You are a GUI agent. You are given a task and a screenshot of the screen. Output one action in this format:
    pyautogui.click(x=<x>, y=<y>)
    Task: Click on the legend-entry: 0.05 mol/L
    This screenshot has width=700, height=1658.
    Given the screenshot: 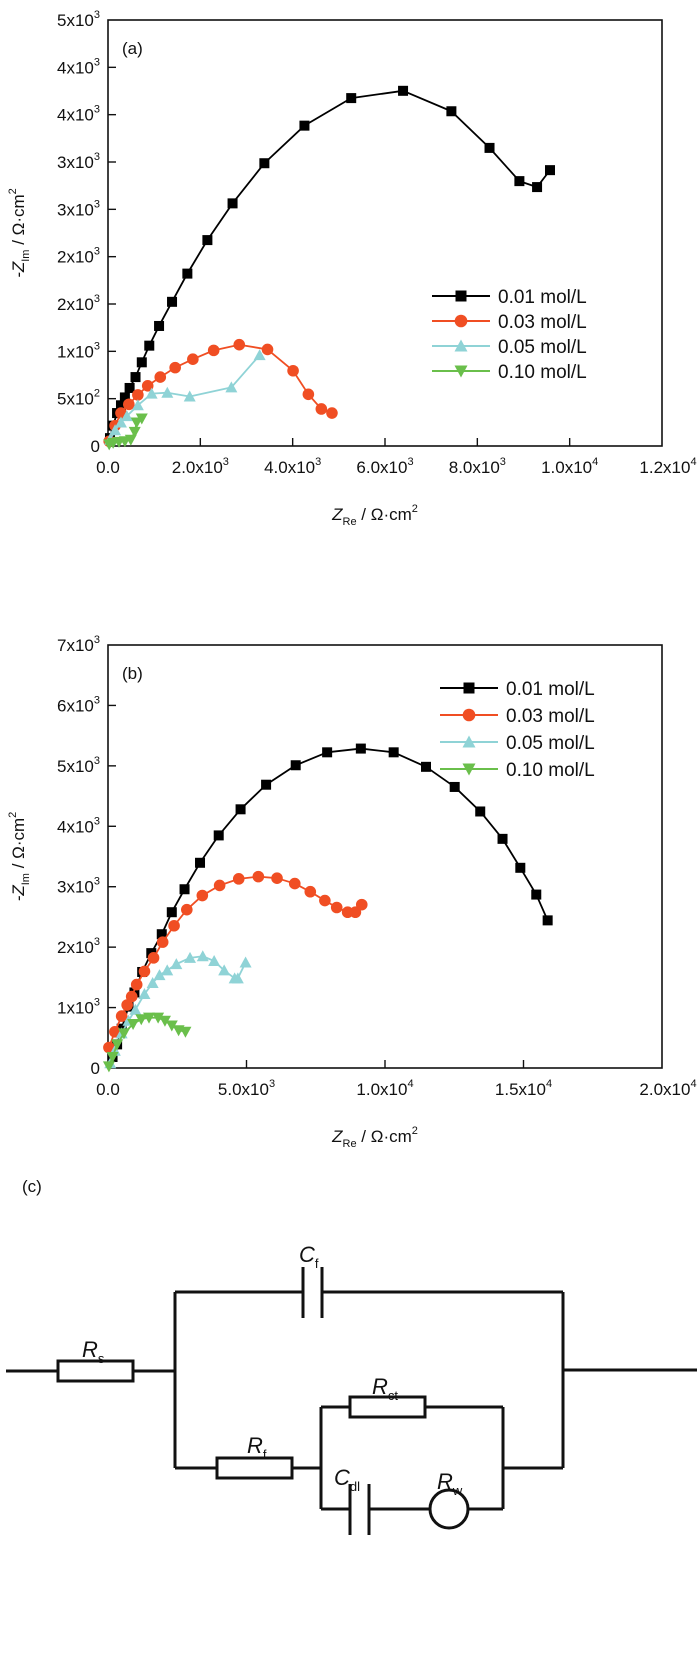 What is the action you would take?
    pyautogui.click(x=509, y=347)
    